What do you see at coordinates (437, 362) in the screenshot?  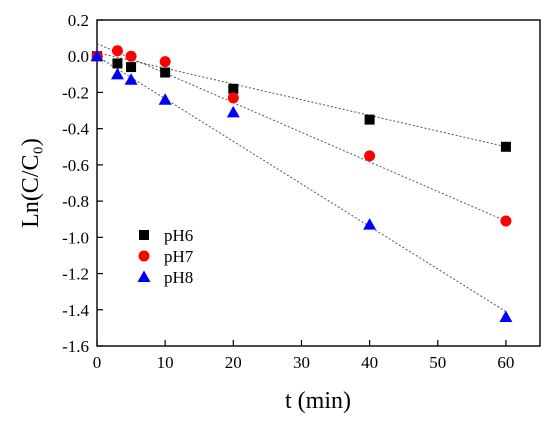 I see `x-tick-label: 50` at bounding box center [437, 362].